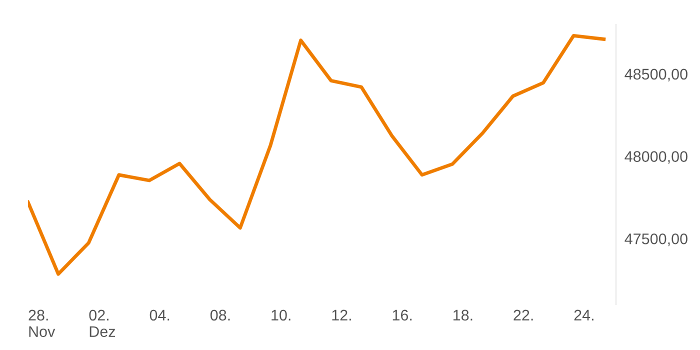  I want to click on x-tick-label: 12., so click(341, 315).